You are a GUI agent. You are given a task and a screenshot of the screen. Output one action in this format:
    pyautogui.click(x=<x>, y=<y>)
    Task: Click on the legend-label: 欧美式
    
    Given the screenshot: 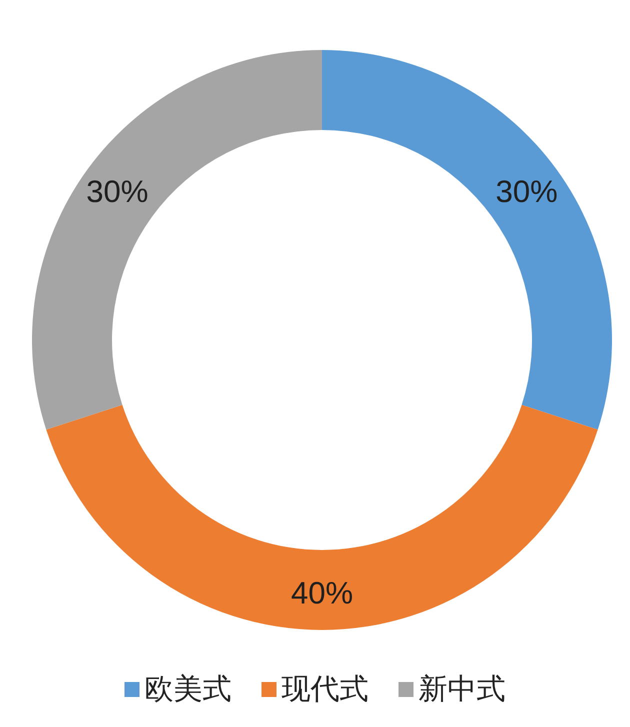 What is the action you would take?
    pyautogui.click(x=188, y=690)
    